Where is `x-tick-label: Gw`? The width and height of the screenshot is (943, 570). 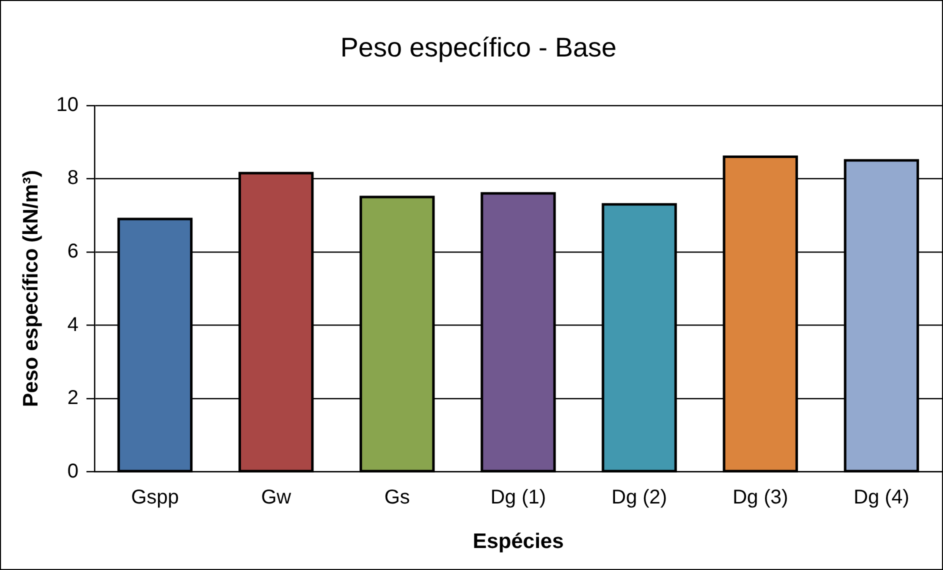
x-tick-label: Gw is located at coordinates (276, 497).